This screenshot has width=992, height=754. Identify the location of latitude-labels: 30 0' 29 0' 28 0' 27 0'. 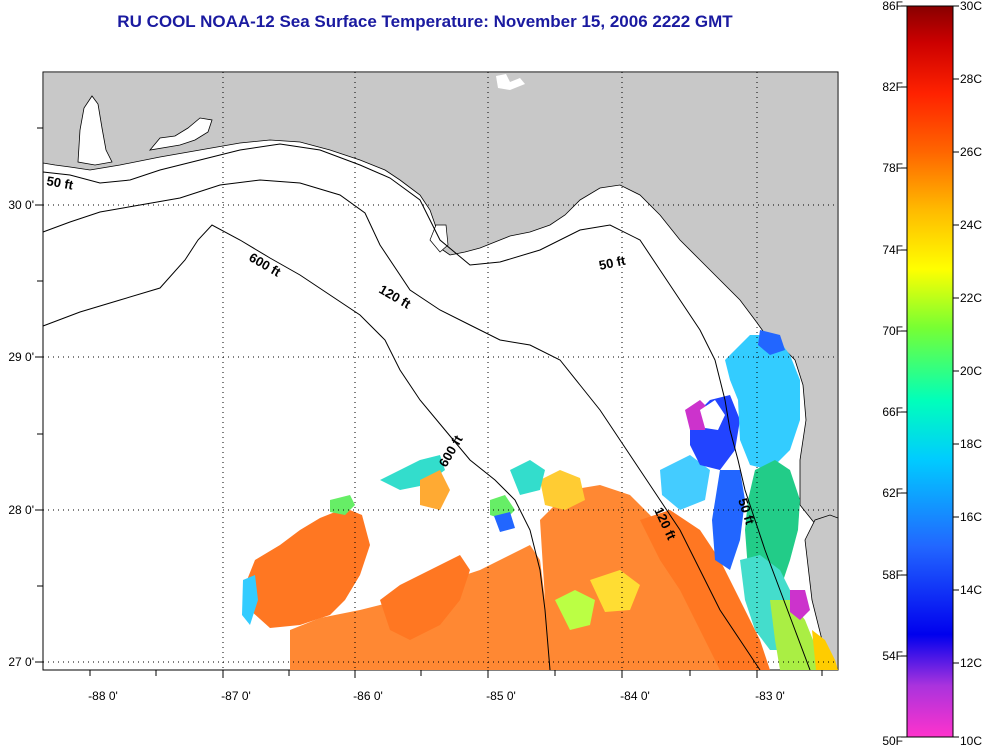
(21, 433).